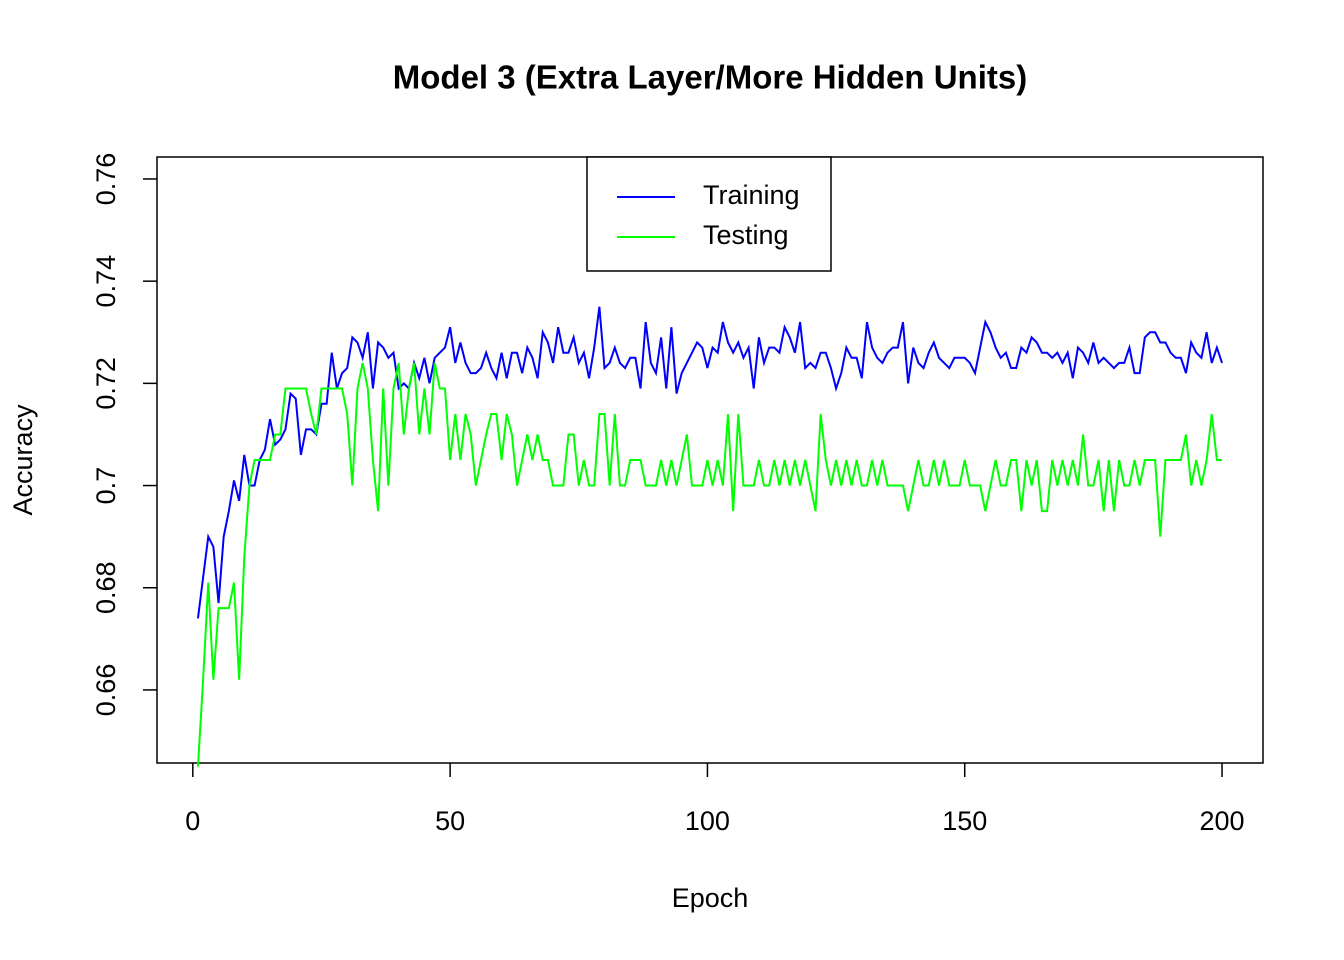  What do you see at coordinates (710, 77) in the screenshot?
I see `chart-title: Model 3 (Extra Layer/More Hidden Units)` at bounding box center [710, 77].